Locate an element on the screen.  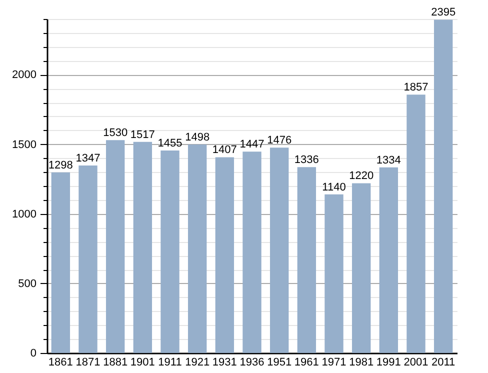
data-label: 1455 is located at coordinates (170, 144).